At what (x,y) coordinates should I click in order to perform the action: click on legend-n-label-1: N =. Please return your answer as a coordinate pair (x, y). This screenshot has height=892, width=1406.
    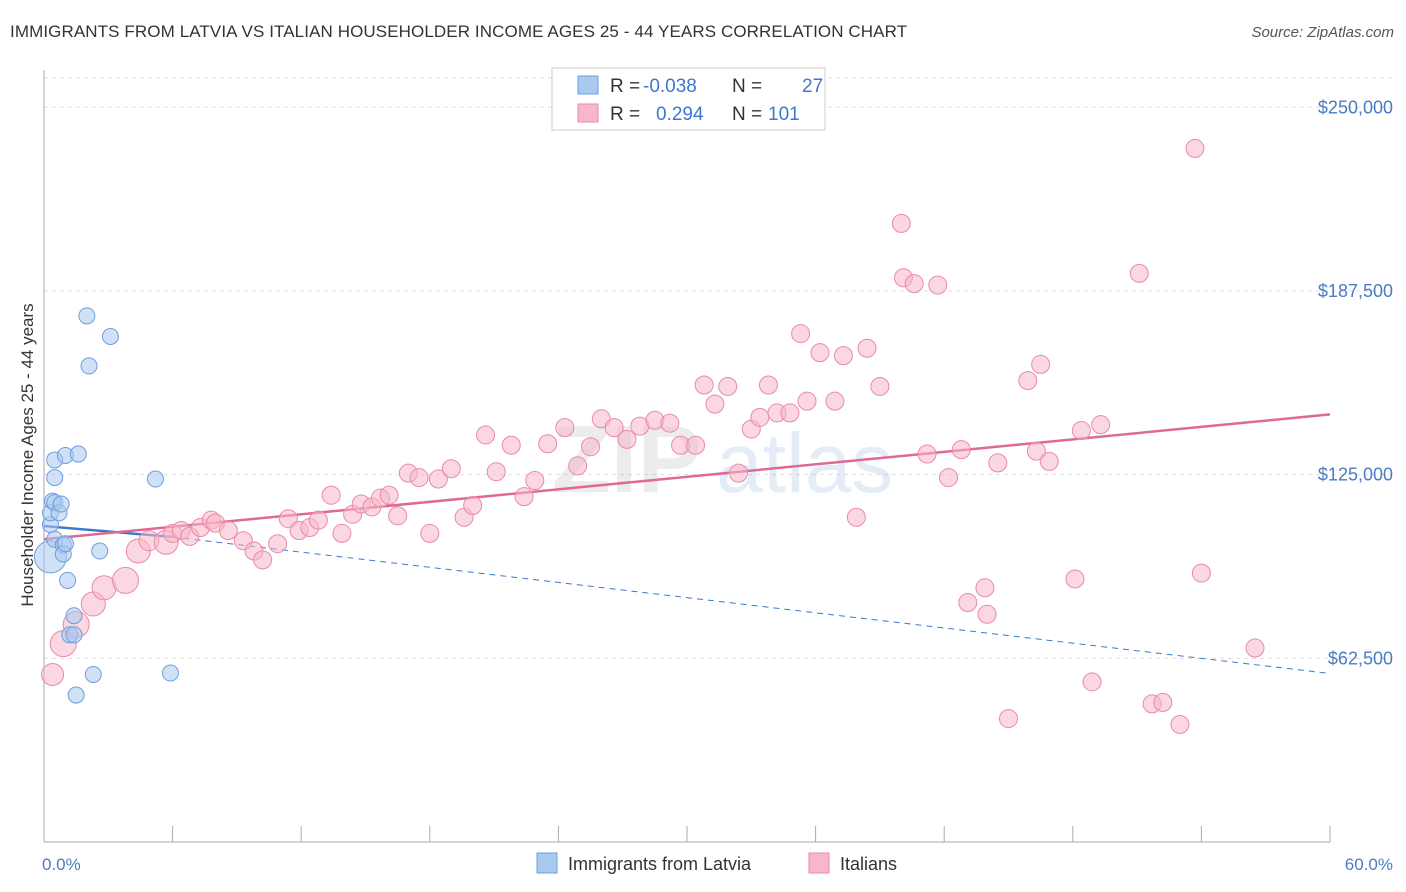
    Looking at the image, I should click on (747, 86).